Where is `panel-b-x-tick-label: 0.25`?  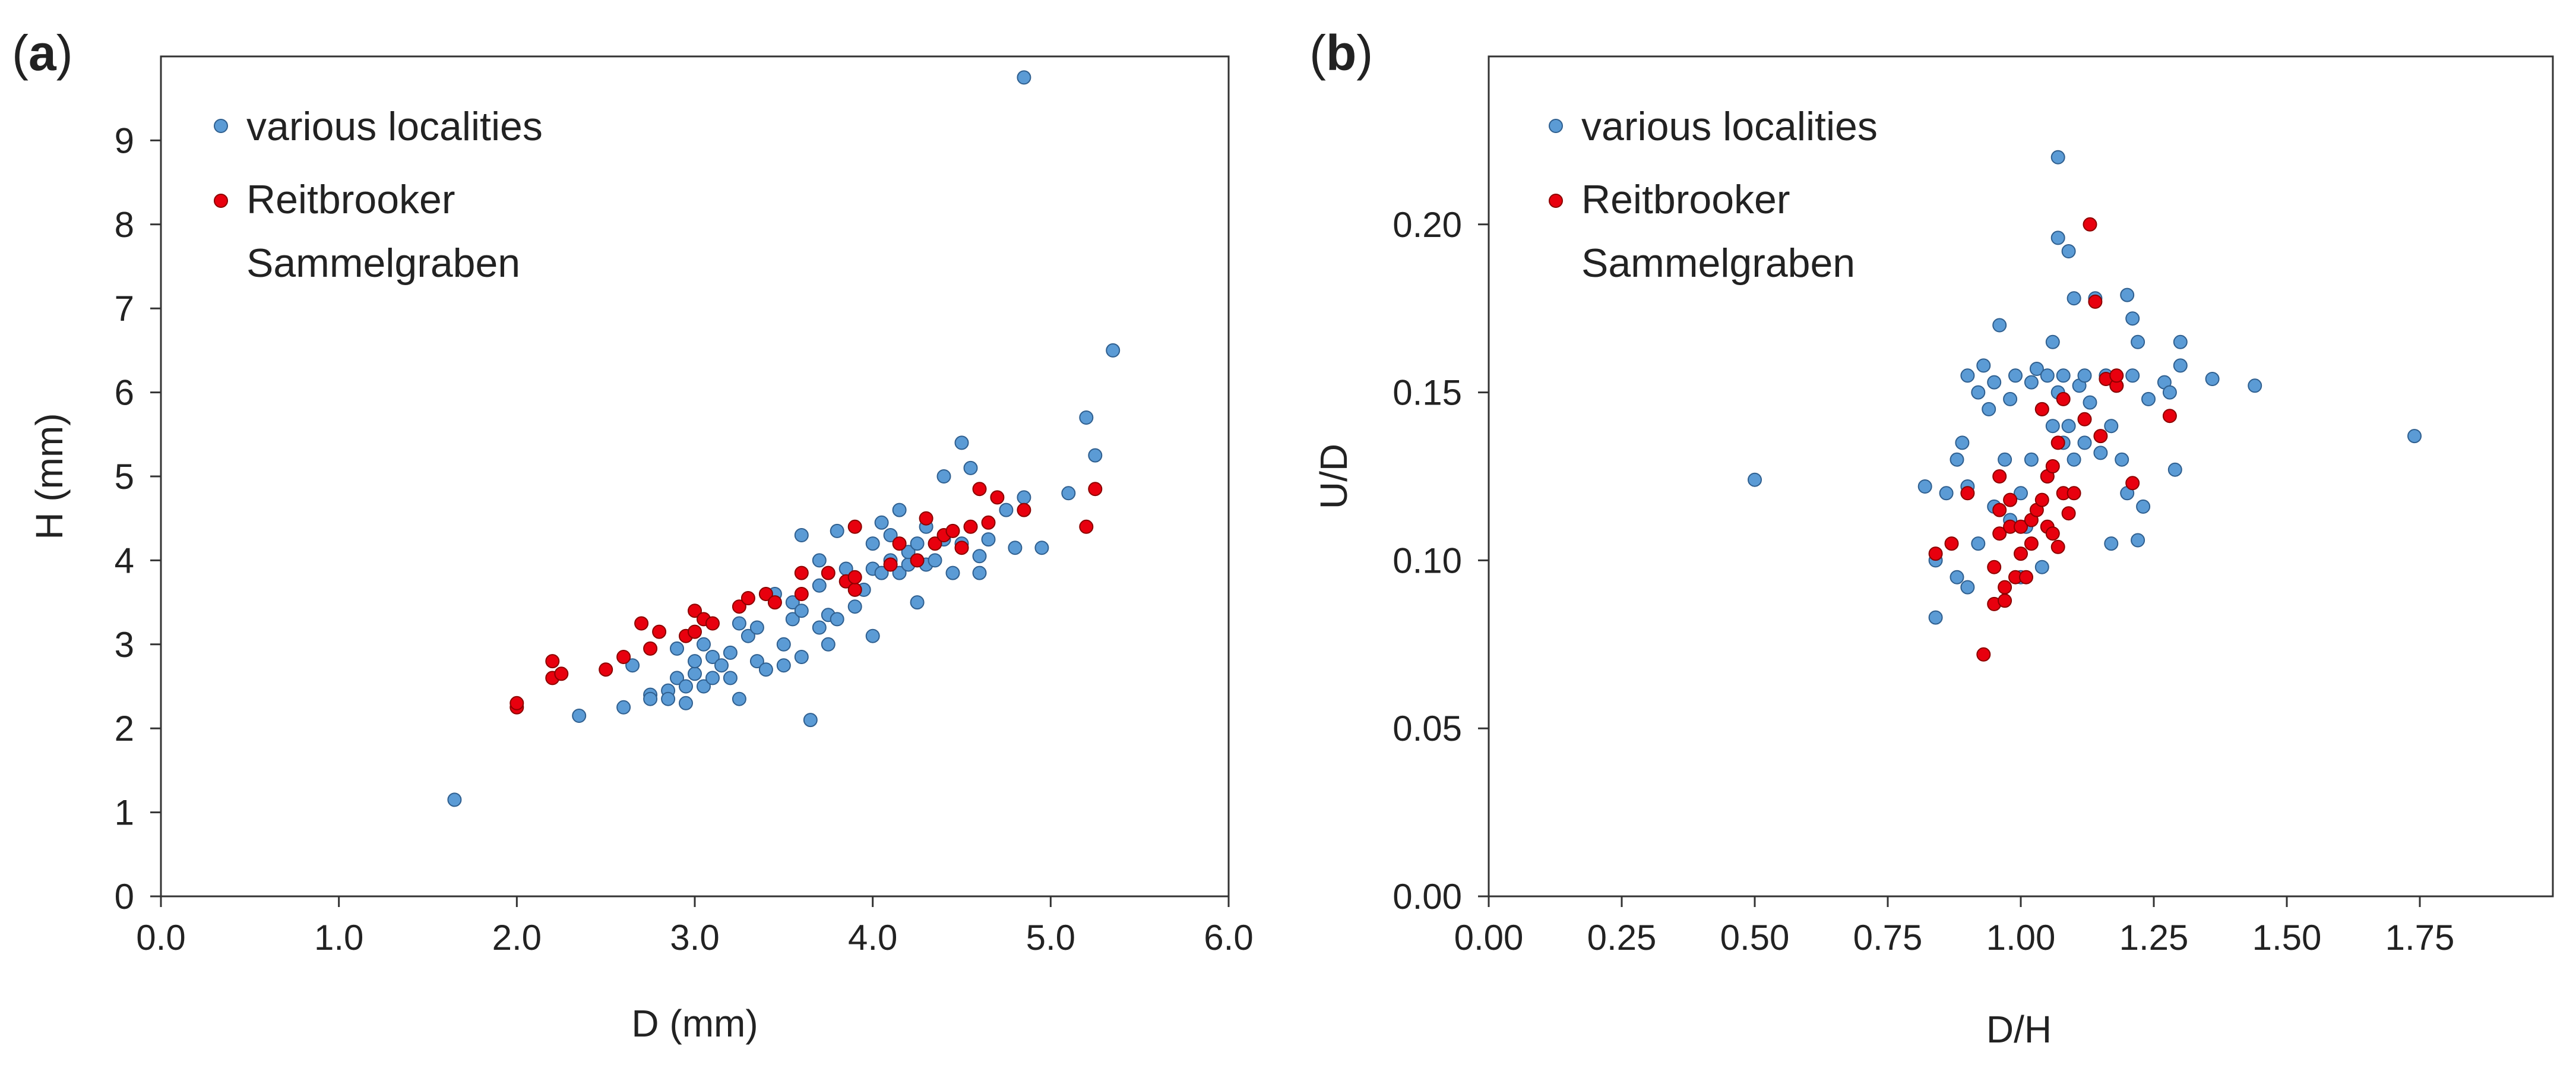
panel-b-x-tick-label: 0.25 is located at coordinates (1622, 938).